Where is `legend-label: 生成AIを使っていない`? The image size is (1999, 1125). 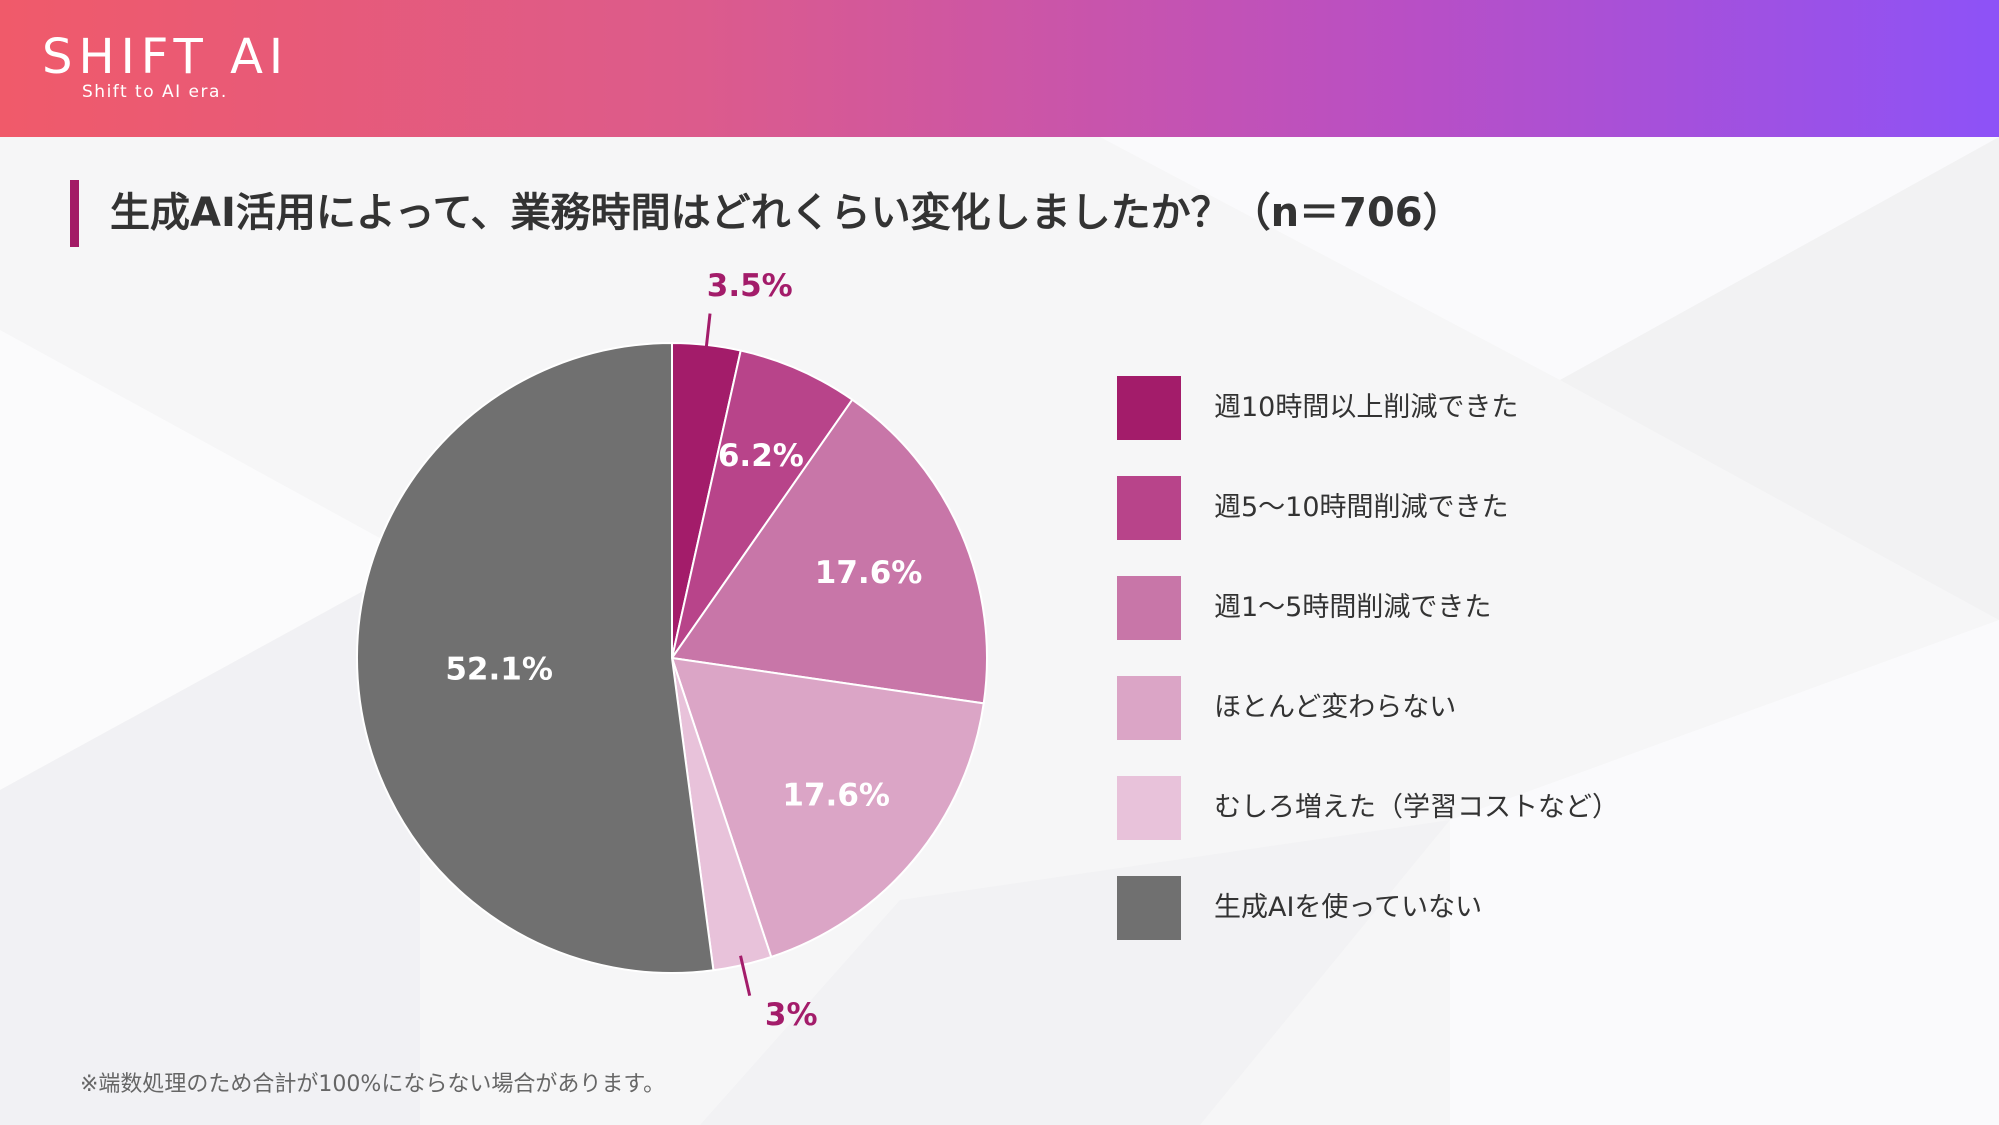 legend-label: 生成AIを使っていない is located at coordinates (1348, 907).